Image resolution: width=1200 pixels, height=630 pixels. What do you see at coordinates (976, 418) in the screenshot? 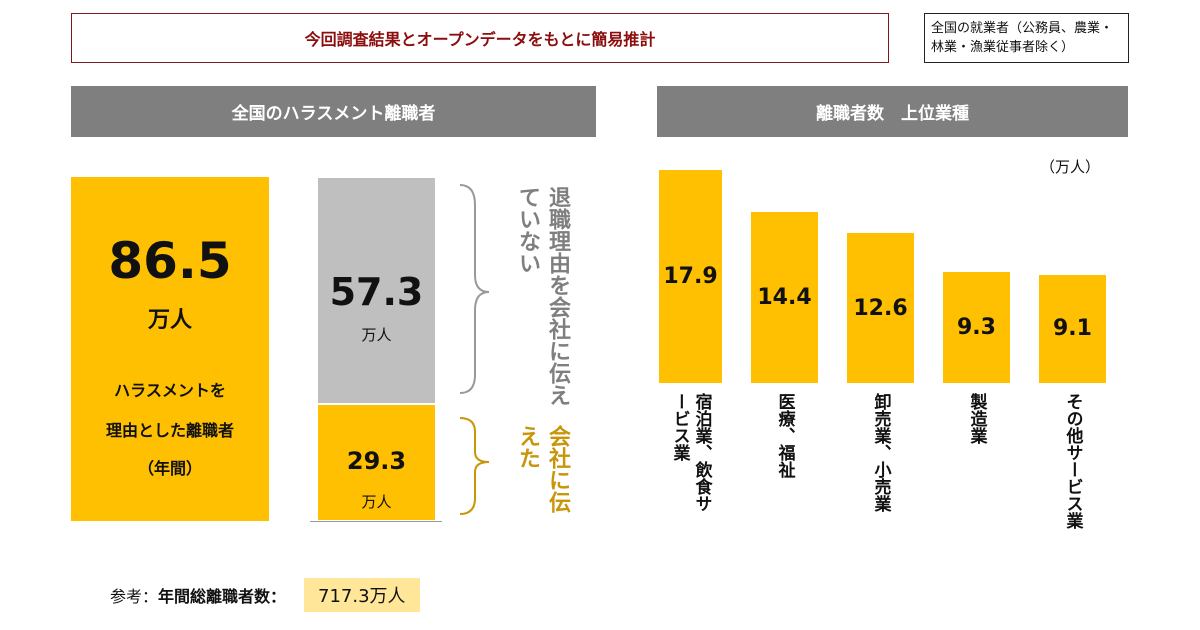
I see `category-label: 製造業` at bounding box center [976, 418].